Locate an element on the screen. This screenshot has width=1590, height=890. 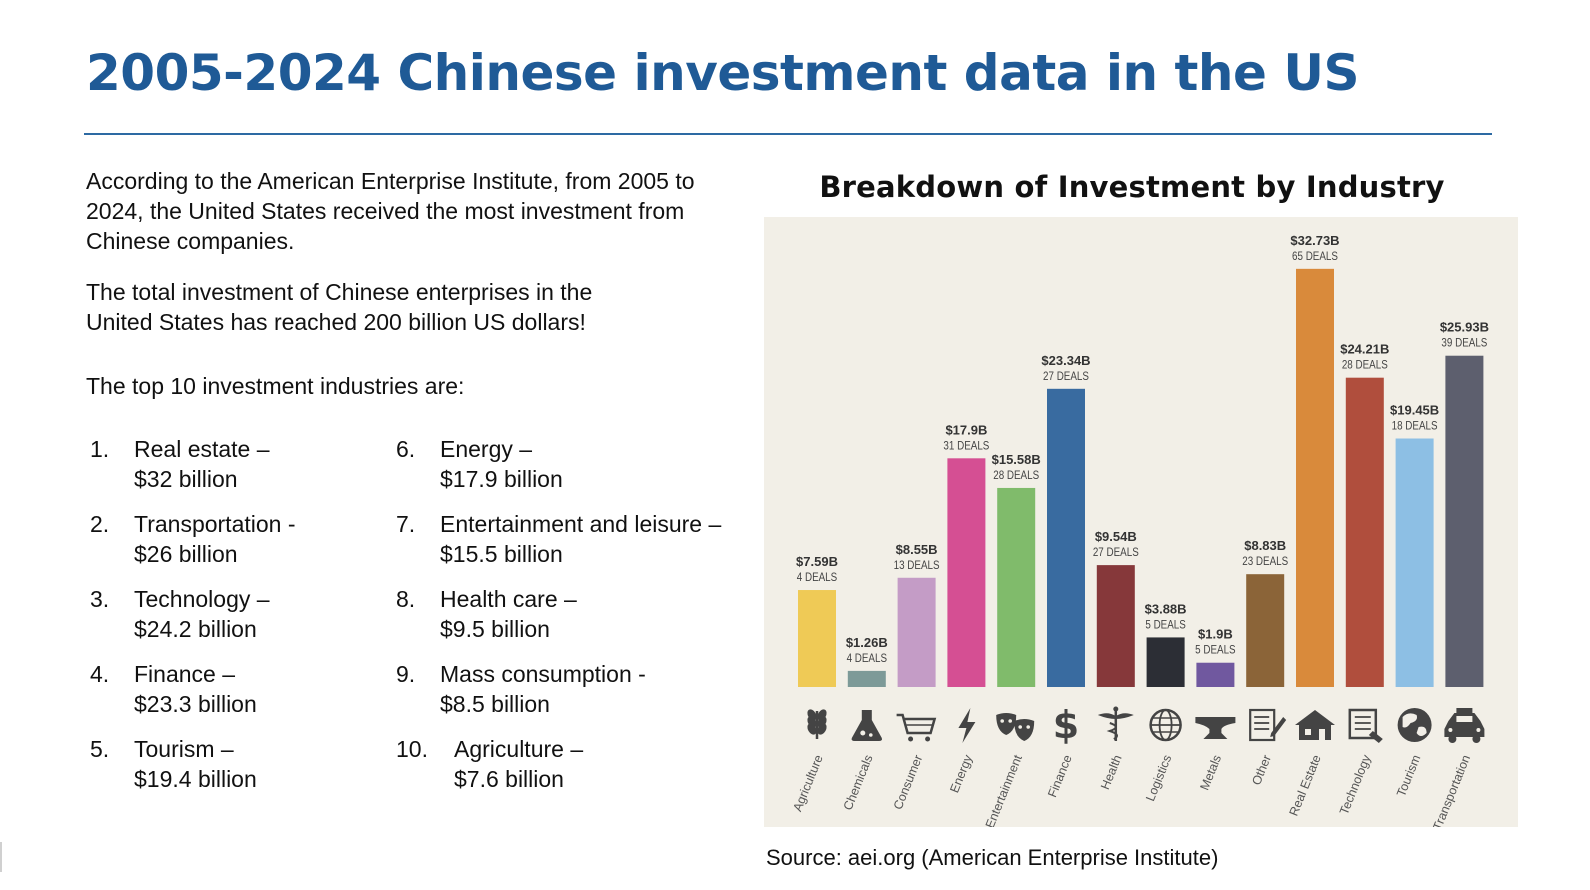
list-item-value: $32 billion is located at coordinates (186, 479).